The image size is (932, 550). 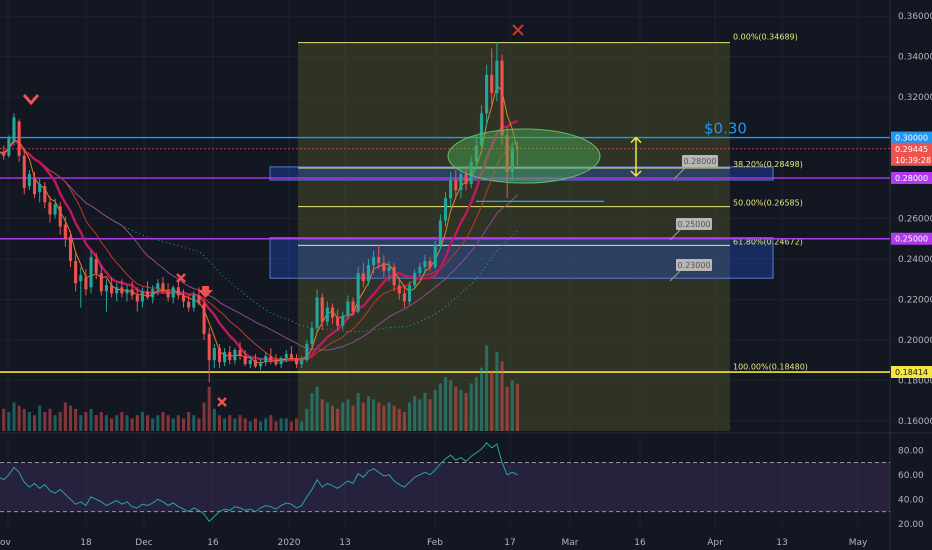 I want to click on sell-chevron-marker, so click(x=31, y=100).